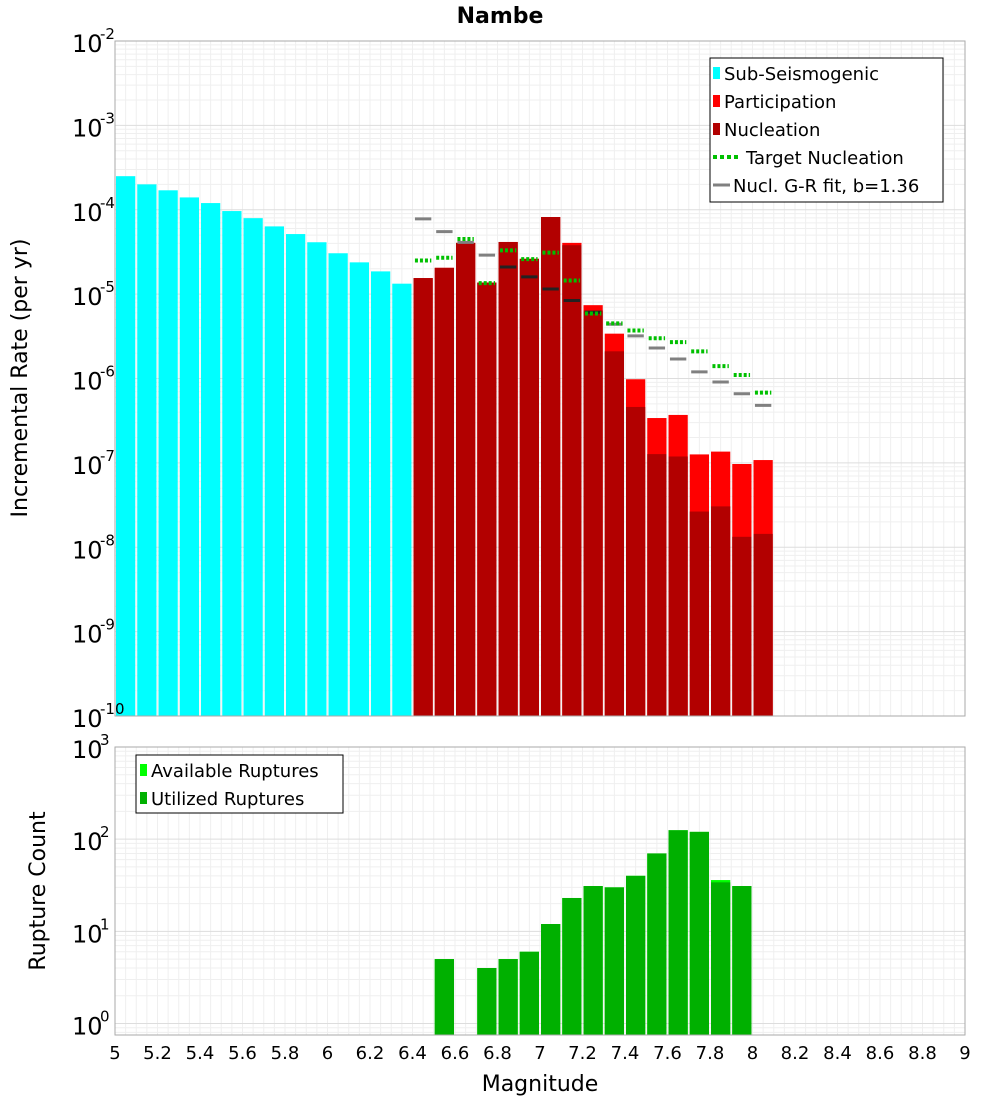 Image resolution: width=1000 pixels, height=1100 pixels. Describe the element at coordinates (105, 832) in the screenshot. I see `bottom-y-tick-label-exponent: 2` at that location.